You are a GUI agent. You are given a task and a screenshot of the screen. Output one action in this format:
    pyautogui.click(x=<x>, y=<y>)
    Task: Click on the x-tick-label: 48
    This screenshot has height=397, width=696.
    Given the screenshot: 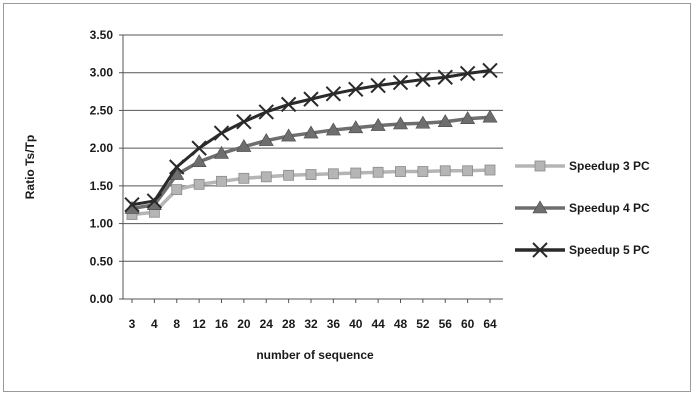 What is the action you would take?
    pyautogui.click(x=401, y=324)
    